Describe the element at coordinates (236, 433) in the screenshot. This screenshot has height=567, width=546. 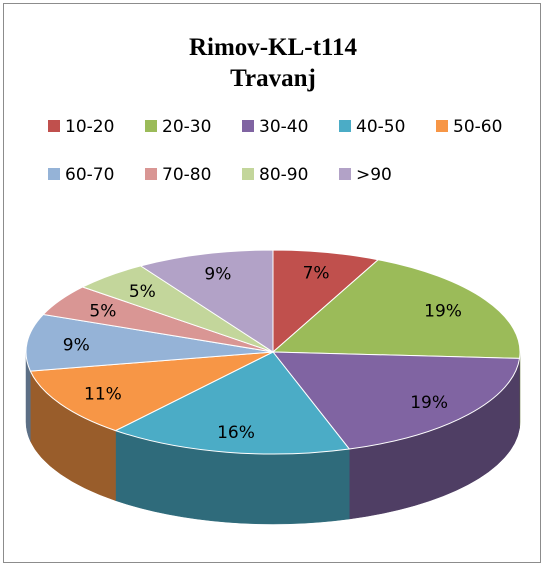
I see `data-label: 16%` at that location.